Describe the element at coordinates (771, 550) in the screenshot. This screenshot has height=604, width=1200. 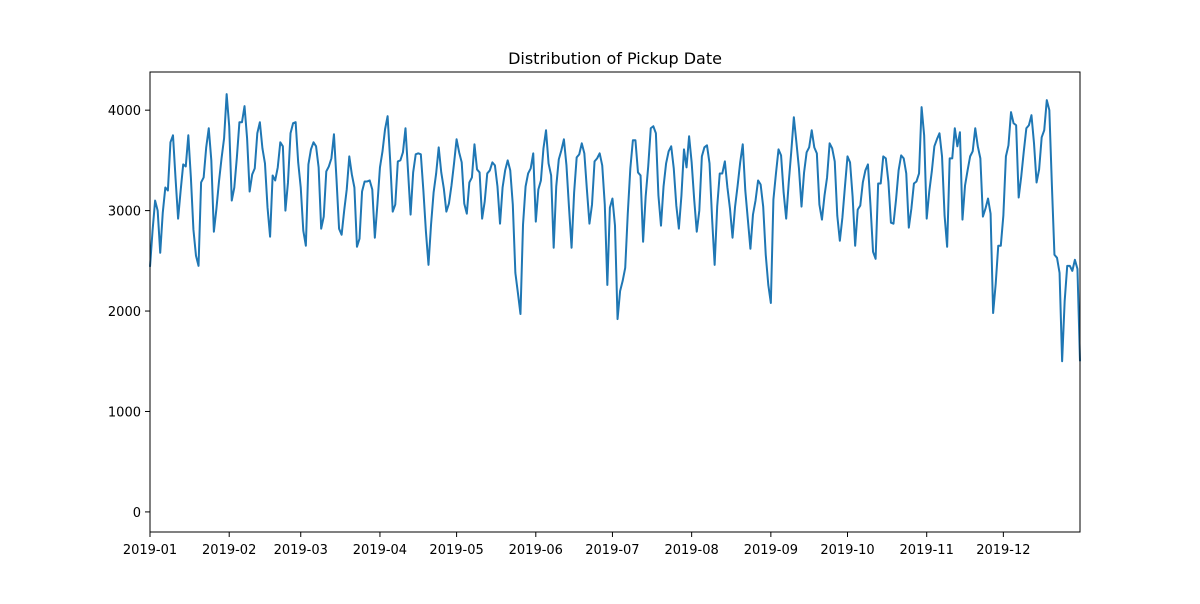
I see `x-tick-label: 2019-09` at that location.